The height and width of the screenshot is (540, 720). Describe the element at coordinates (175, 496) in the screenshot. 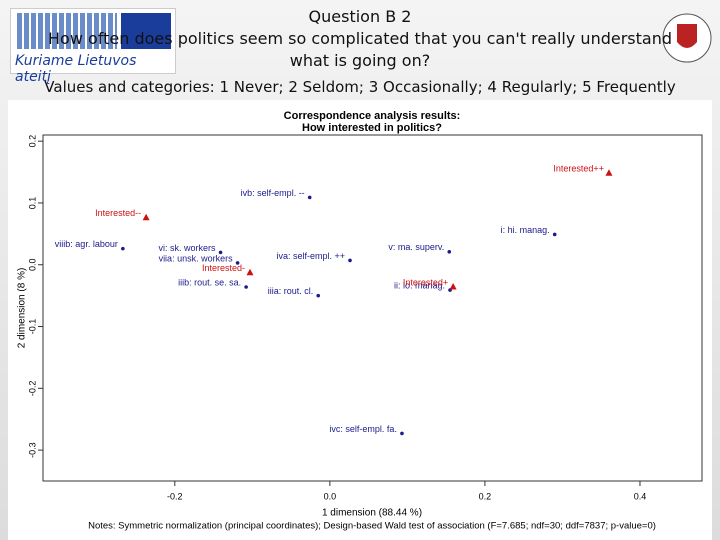

I see `x-tick-label: -0.2` at that location.